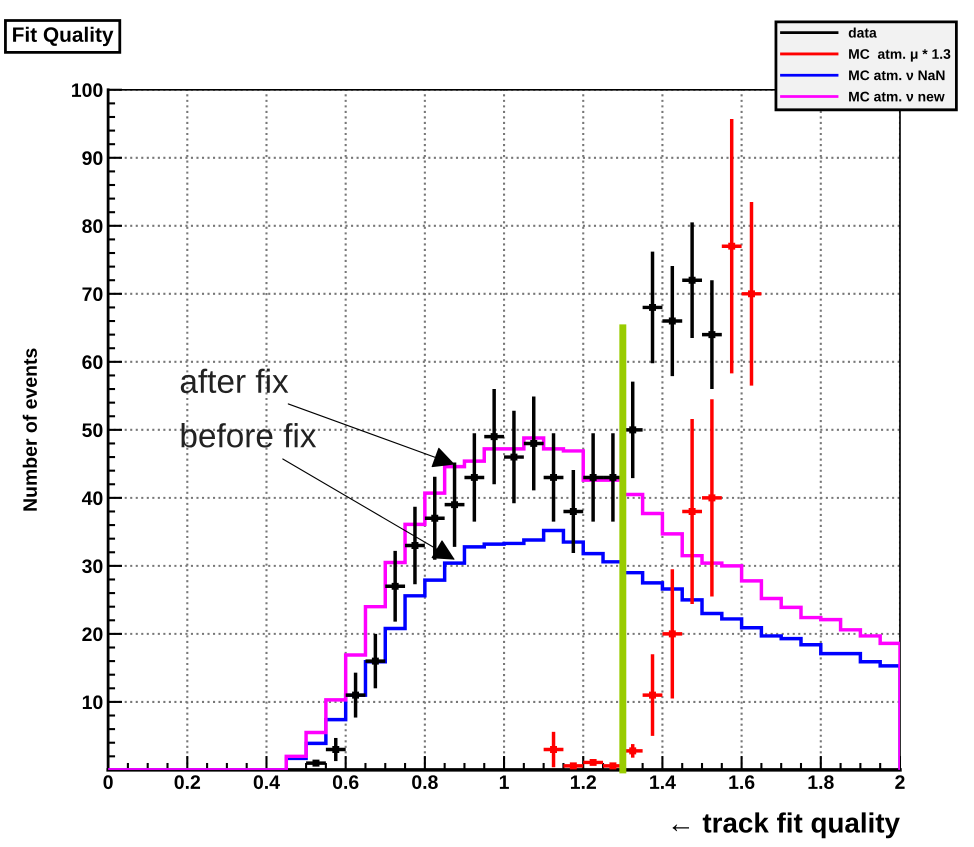  I want to click on x-tick-label: 1.4, so click(663, 782).